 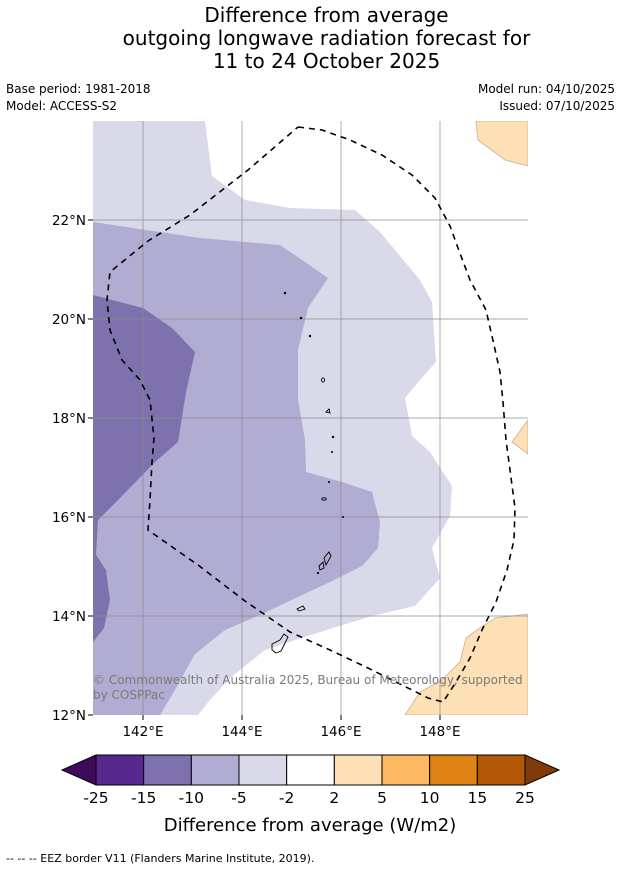 I want to click on lon-label-148e: 148°E, so click(x=439, y=732).